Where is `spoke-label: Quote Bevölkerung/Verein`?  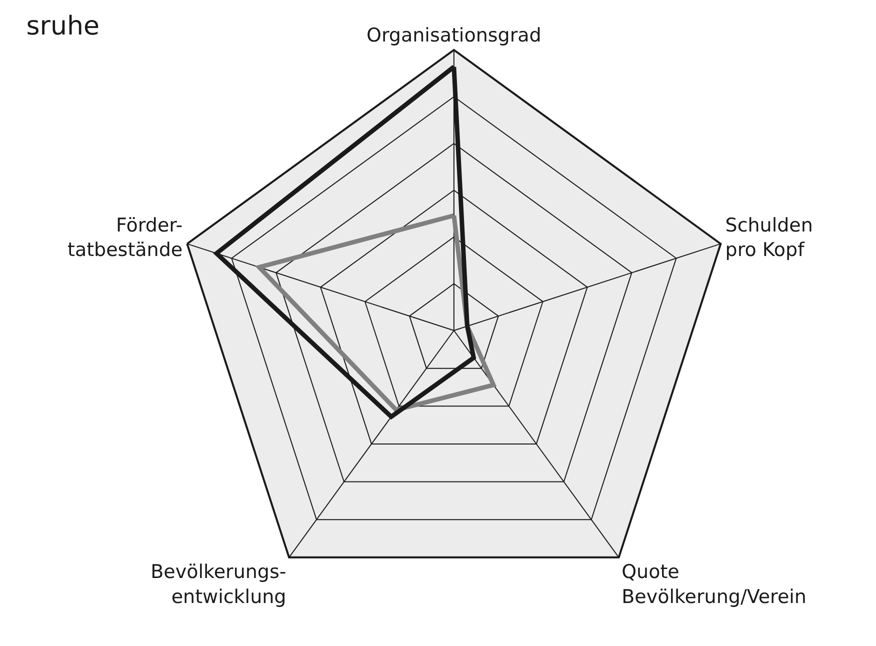 spoke-label: Quote Bevölkerung/Verein is located at coordinates (714, 584).